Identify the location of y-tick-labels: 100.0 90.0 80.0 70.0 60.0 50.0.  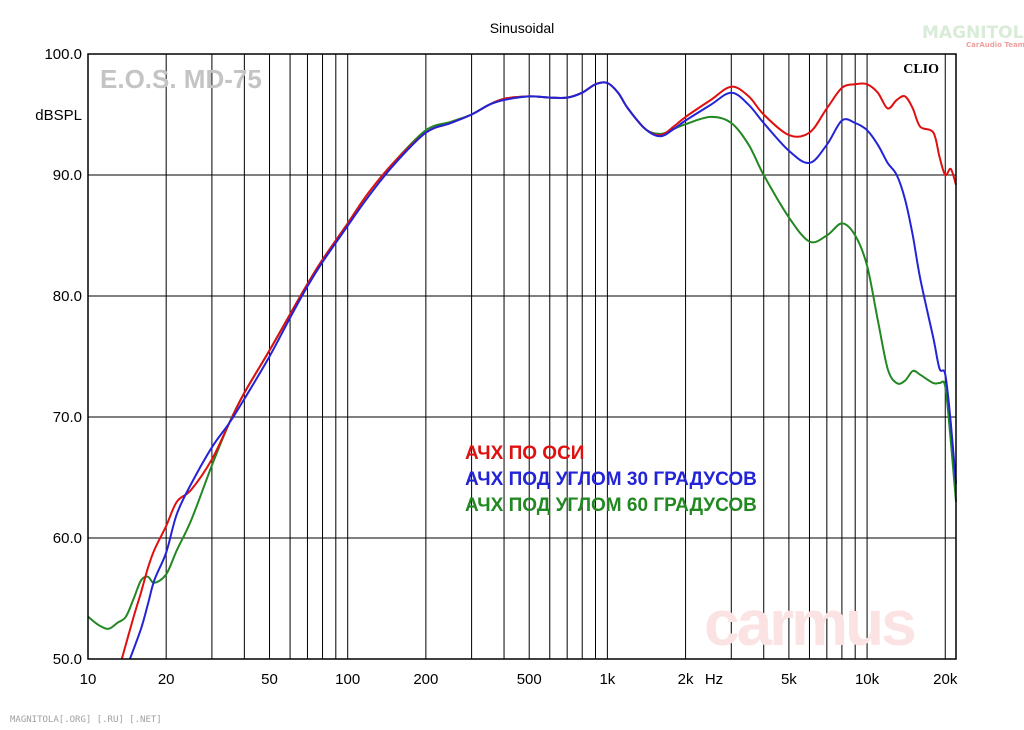
(63, 357).